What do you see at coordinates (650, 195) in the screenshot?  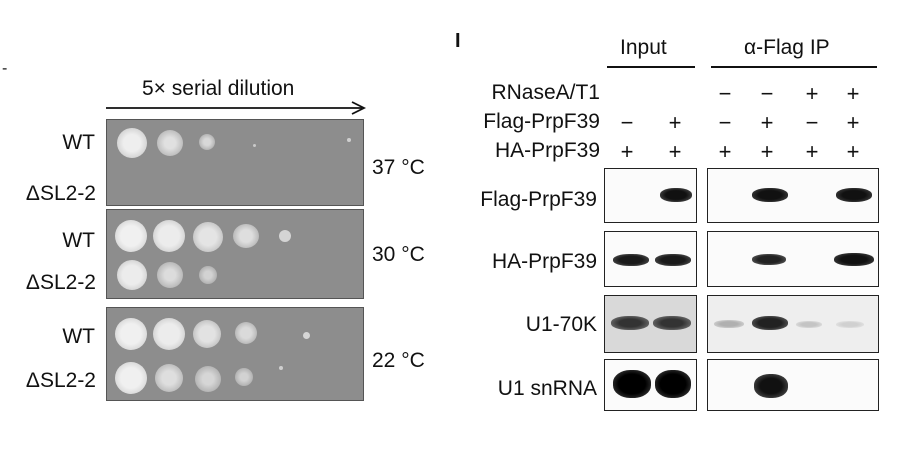 I see `blot-input-flag-prpf39` at bounding box center [650, 195].